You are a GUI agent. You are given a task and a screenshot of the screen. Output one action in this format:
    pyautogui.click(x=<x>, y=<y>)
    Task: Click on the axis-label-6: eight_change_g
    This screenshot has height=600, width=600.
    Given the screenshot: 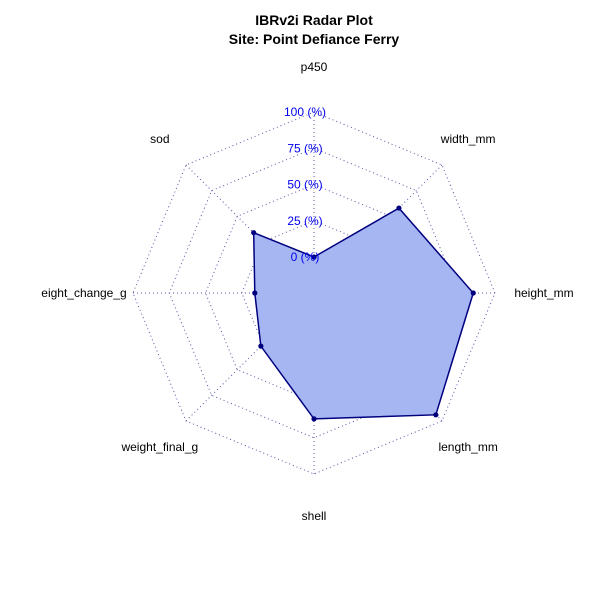 What is the action you would take?
    pyautogui.click(x=83, y=293)
    